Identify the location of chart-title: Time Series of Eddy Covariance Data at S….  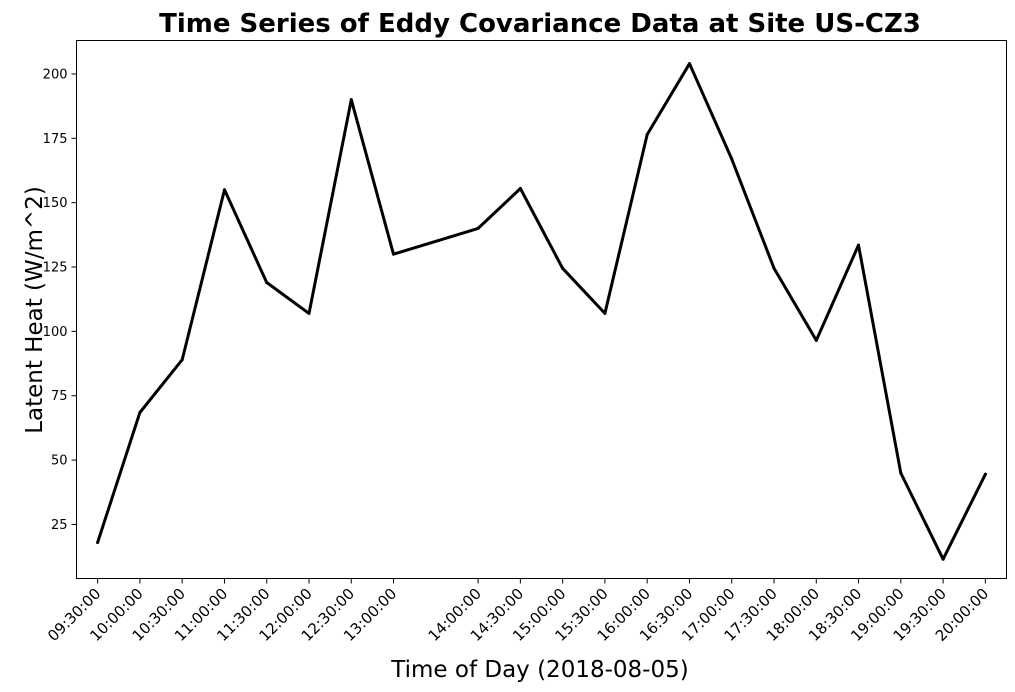
(540, 24).